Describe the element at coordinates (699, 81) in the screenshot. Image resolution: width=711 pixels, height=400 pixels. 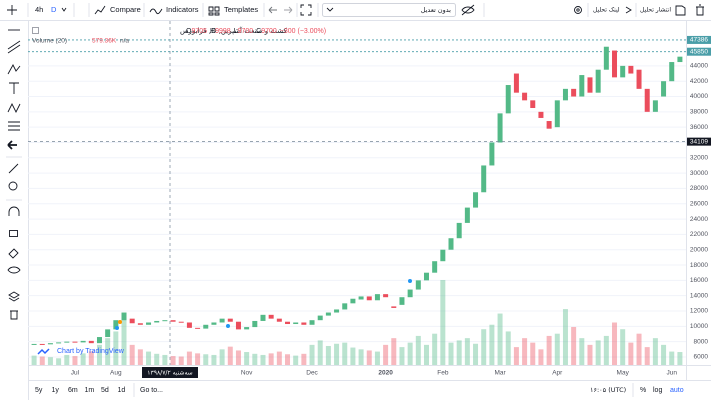
I see `y-tick-label: 42000` at that location.